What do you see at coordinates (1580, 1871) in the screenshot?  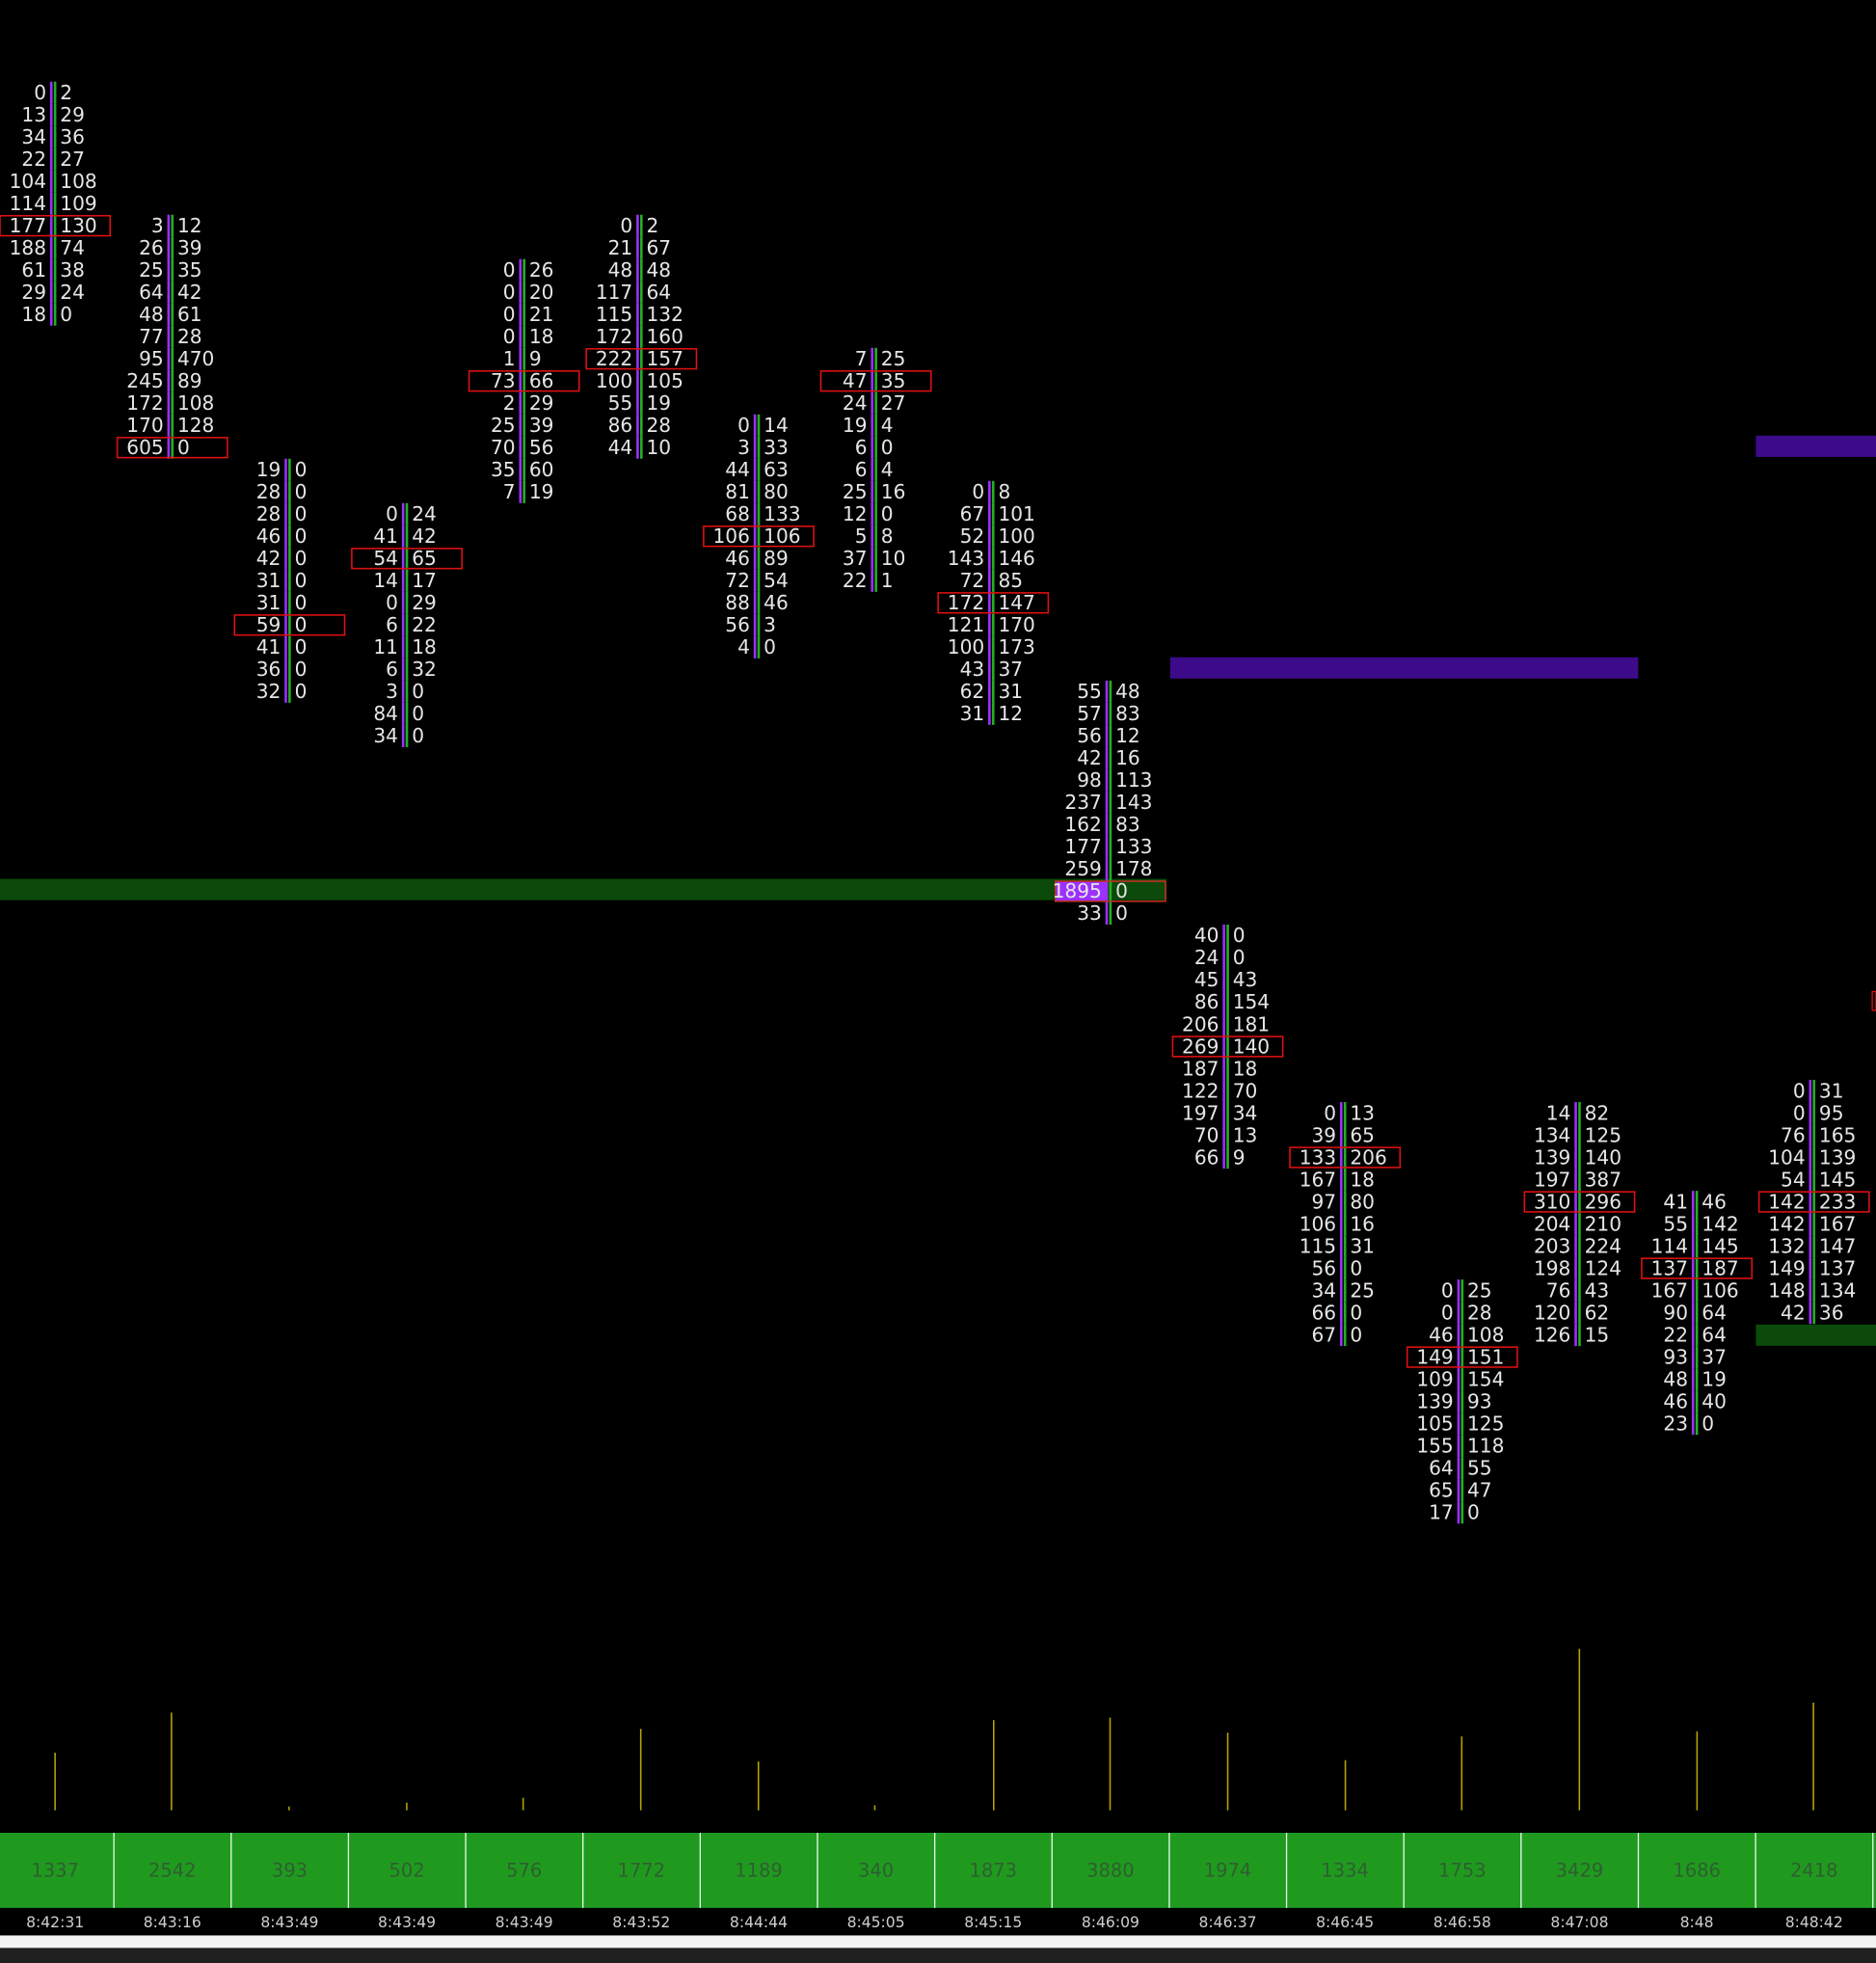 I see `total: 3429` at bounding box center [1580, 1871].